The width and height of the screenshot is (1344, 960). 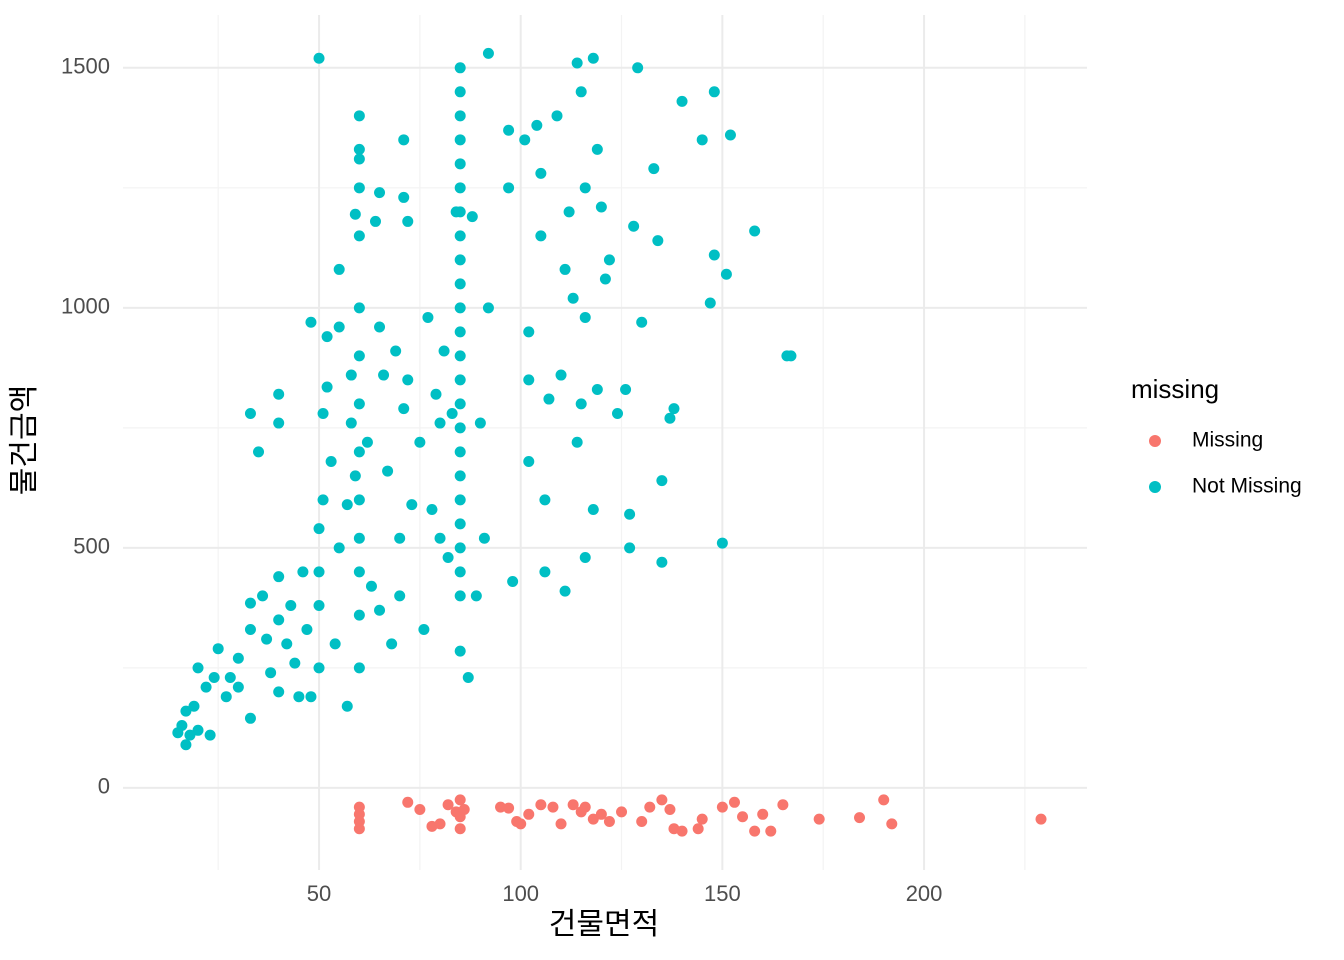 I want to click on legend-label: Not Missing, so click(x=1247, y=486).